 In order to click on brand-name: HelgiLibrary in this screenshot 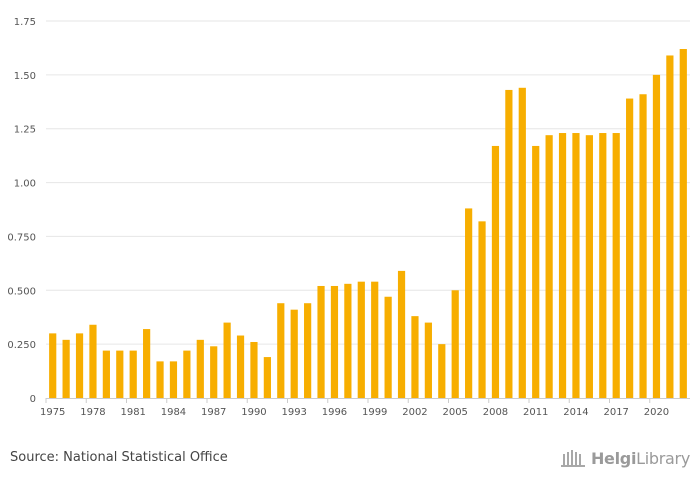, I will do `click(640, 458)`.